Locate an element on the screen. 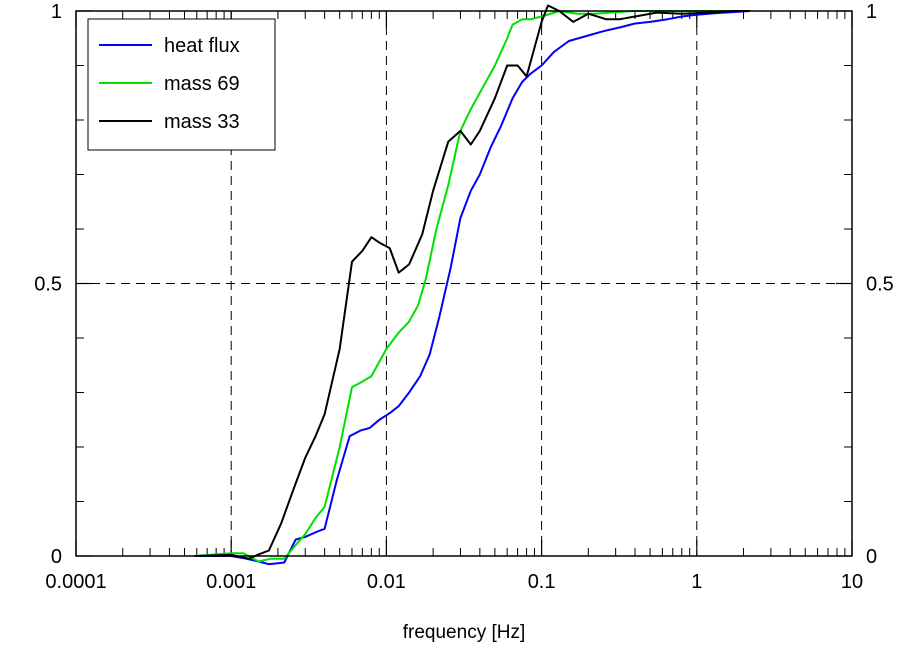  y-tick-label: 0 is located at coordinates (56, 557).